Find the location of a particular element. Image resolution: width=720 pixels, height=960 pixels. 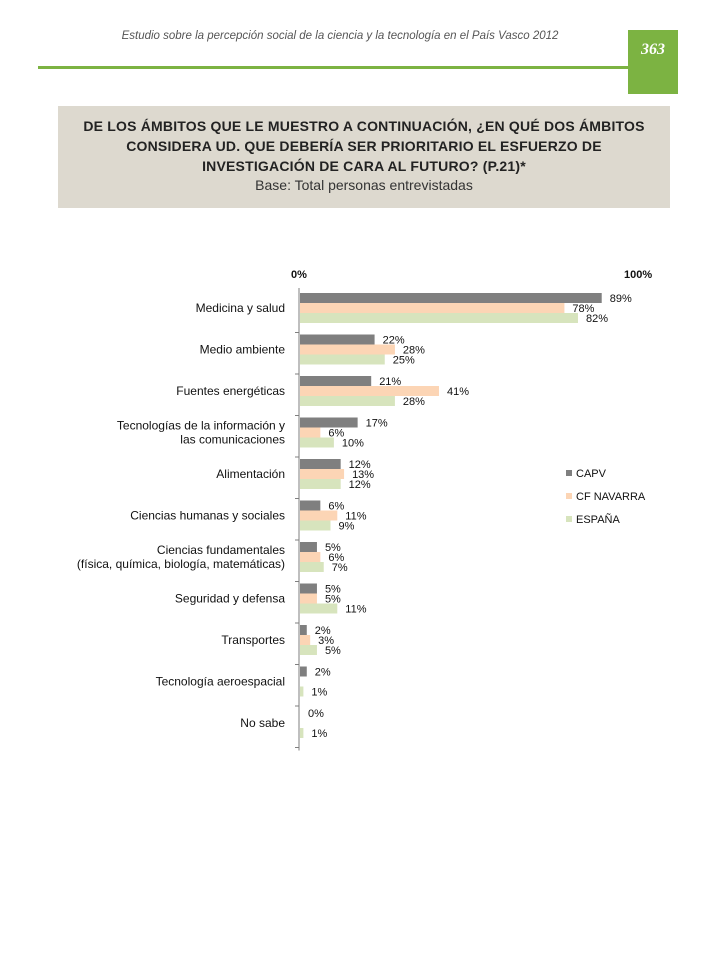

data-label: 21% is located at coordinates (390, 382).